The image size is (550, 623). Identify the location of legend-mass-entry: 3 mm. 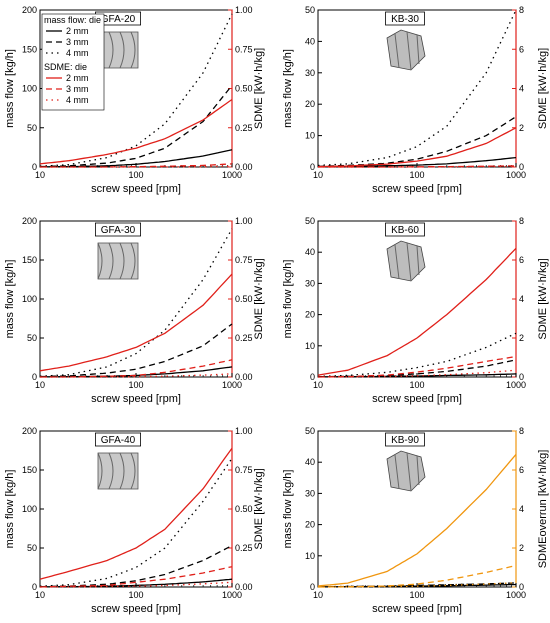
(77, 42).